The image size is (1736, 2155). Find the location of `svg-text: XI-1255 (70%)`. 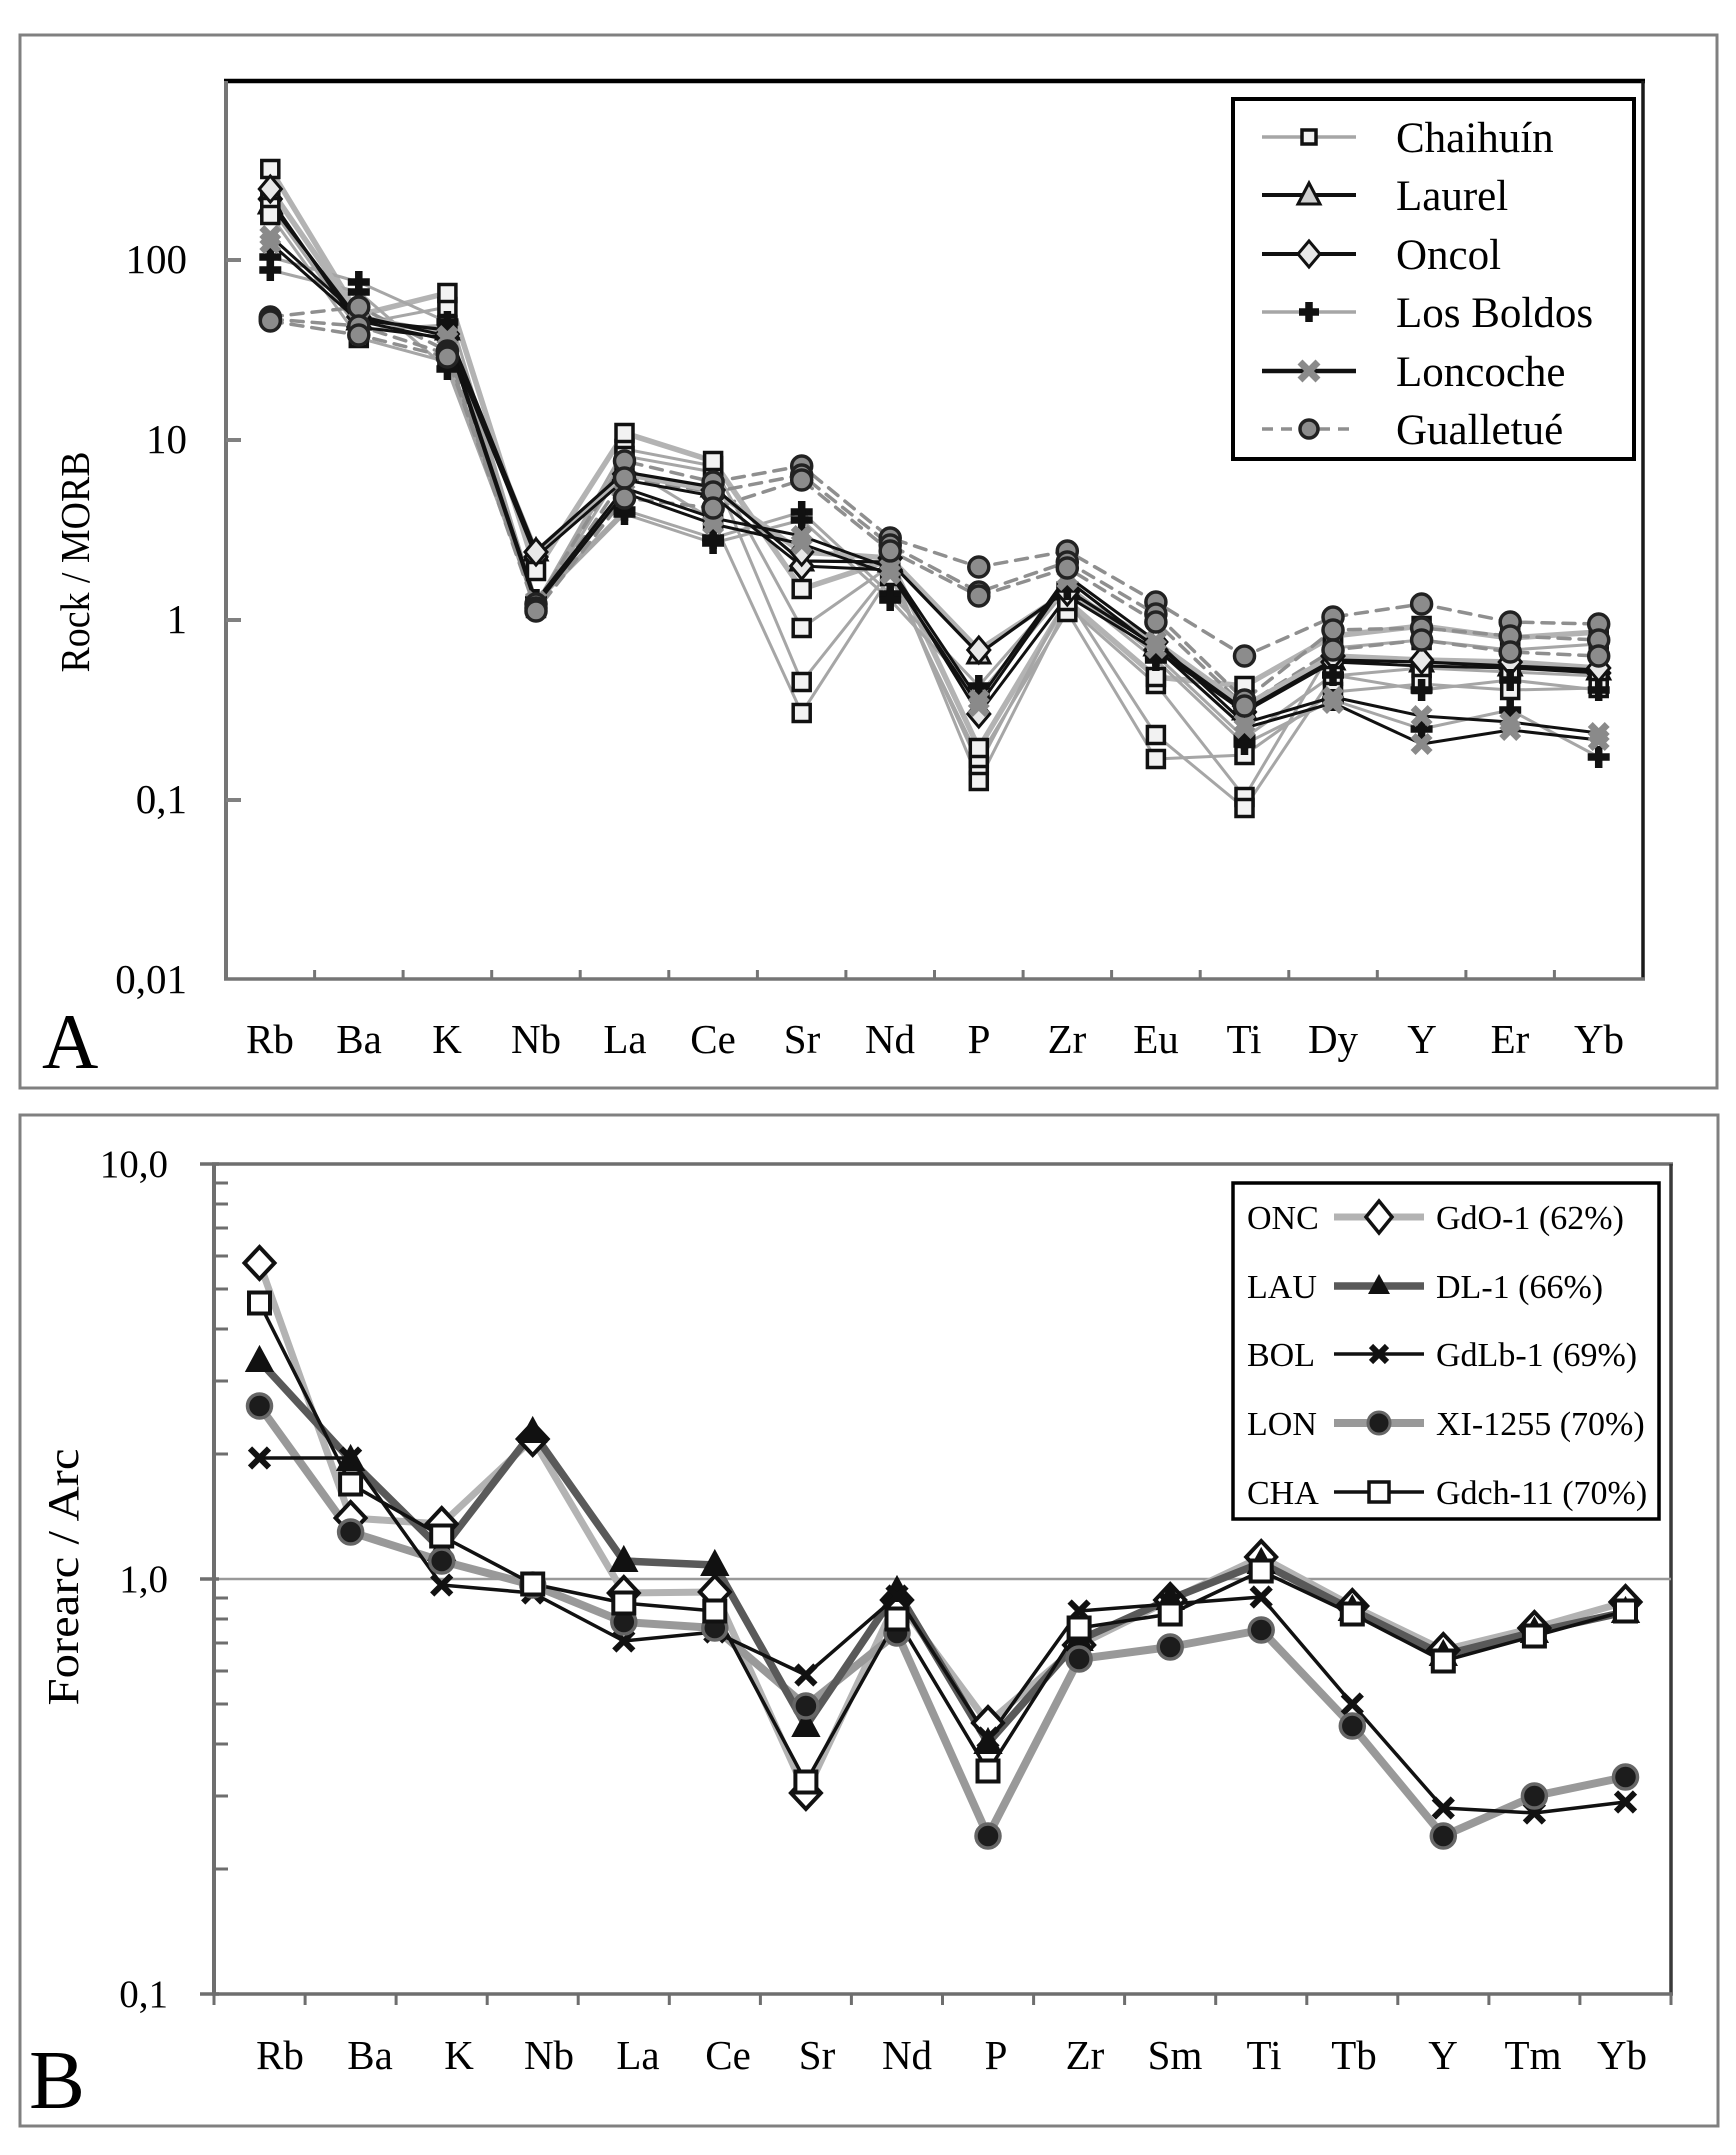

svg-text: XI-1255 (70%) is located at coordinates (1540, 1424).